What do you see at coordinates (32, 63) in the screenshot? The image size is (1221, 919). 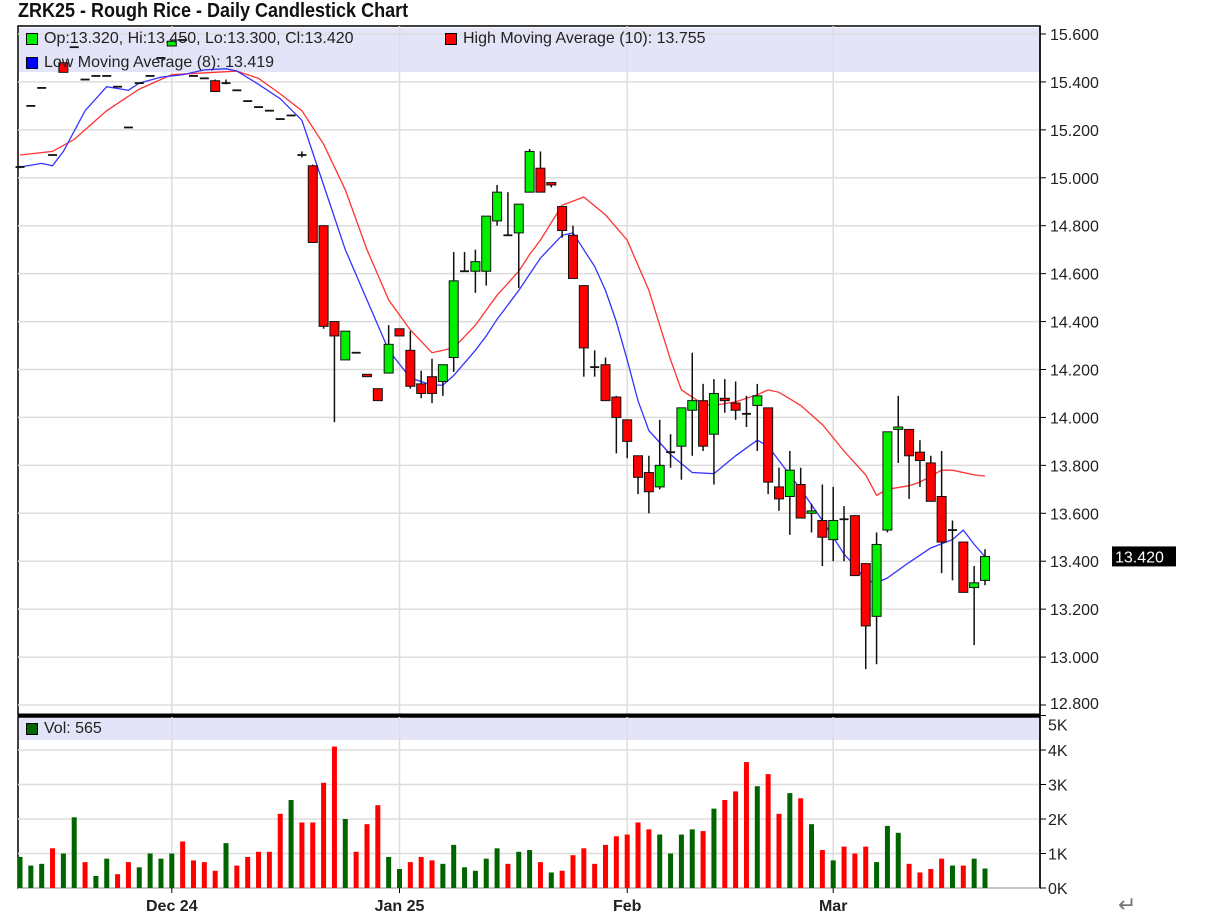 I see `low-ma-swatch-icon` at bounding box center [32, 63].